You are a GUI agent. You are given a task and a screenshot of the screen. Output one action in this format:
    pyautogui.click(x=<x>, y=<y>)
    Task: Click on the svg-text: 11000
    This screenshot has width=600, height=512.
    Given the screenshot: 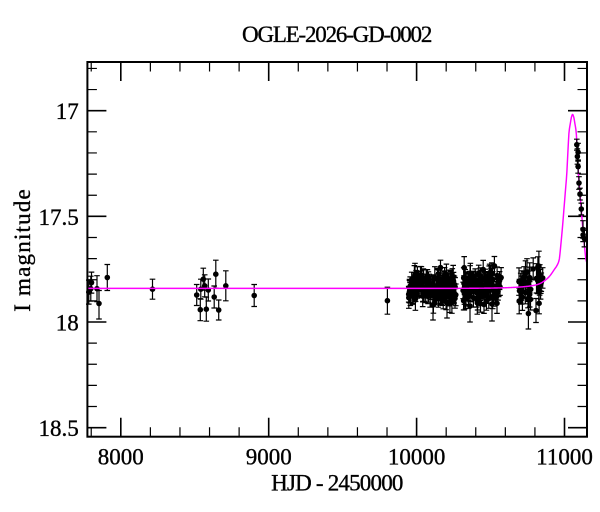 What is the action you would take?
    pyautogui.click(x=564, y=456)
    